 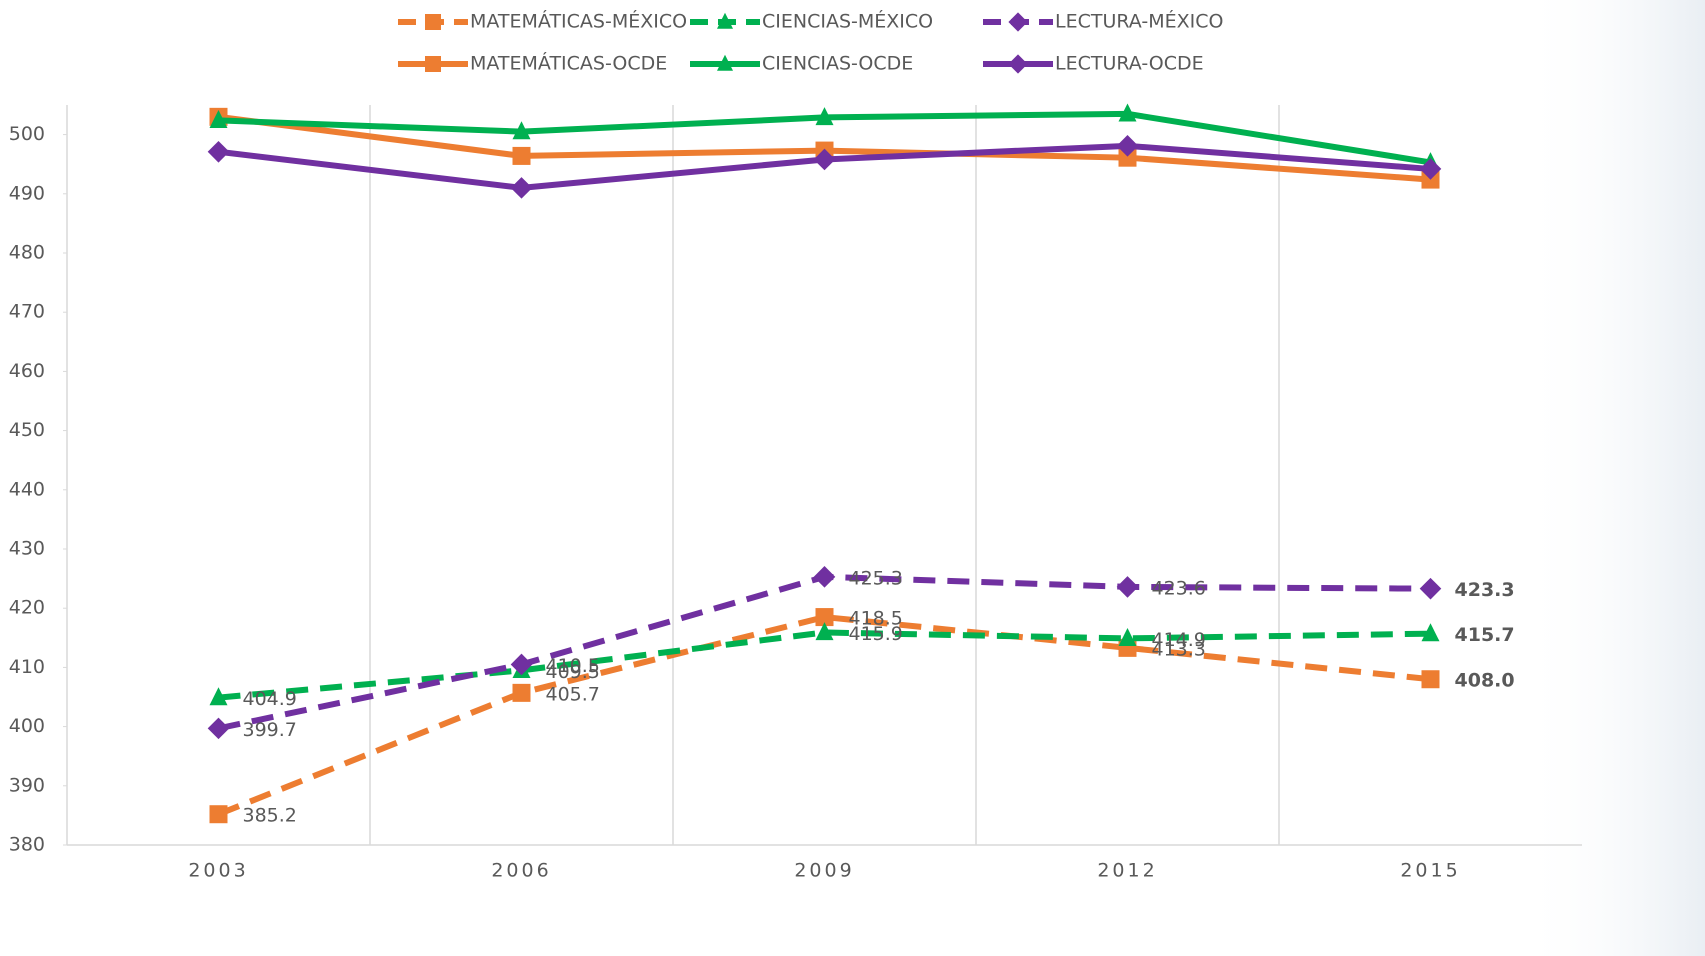 What do you see at coordinates (824, 871) in the screenshot?
I see `x-tick-label: 2009` at bounding box center [824, 871].